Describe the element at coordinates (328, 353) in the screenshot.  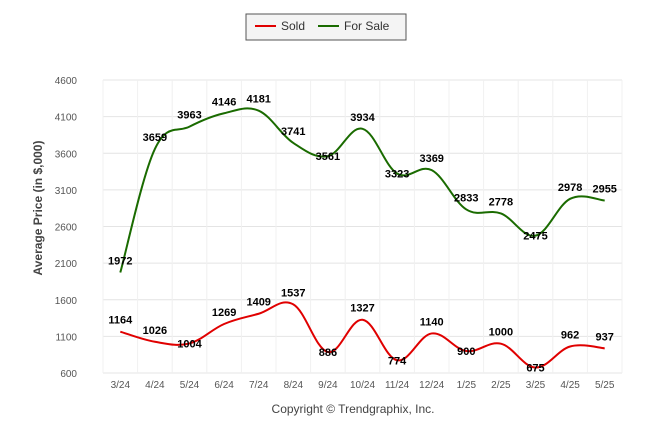
I see `data-label-sold: 886` at that location.